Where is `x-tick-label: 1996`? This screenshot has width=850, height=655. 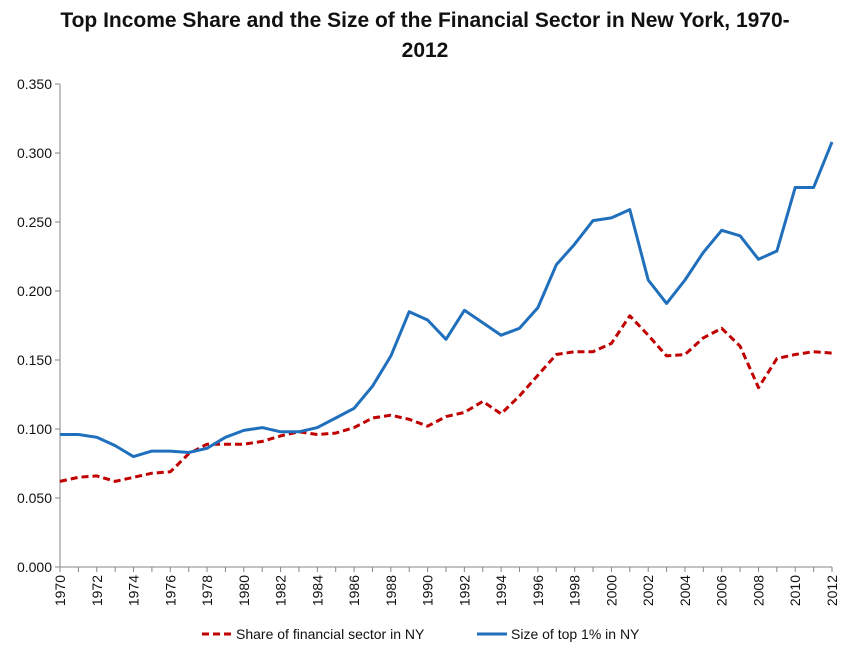
x-tick-label: 1996 is located at coordinates (538, 590).